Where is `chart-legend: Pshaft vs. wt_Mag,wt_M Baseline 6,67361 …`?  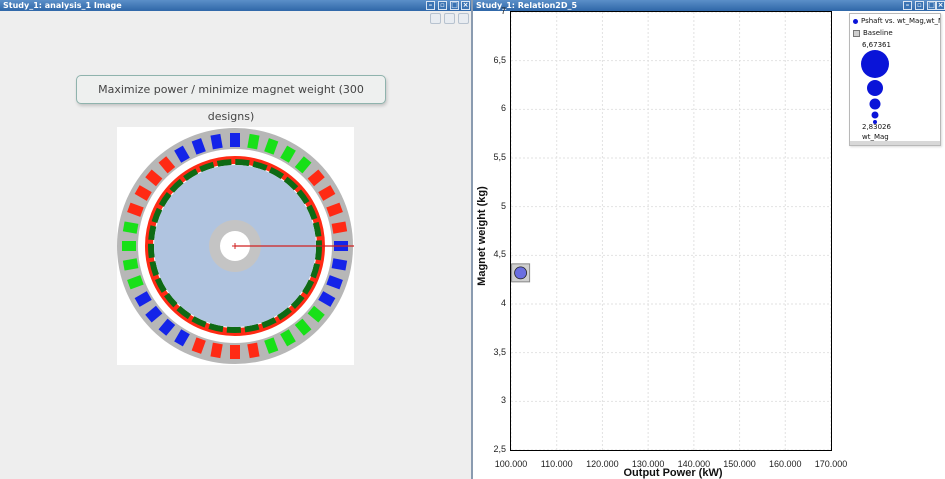 chart-legend: Pshaft vs. wt_Mag,wt_M Baseline 6,67361 … is located at coordinates (895, 79).